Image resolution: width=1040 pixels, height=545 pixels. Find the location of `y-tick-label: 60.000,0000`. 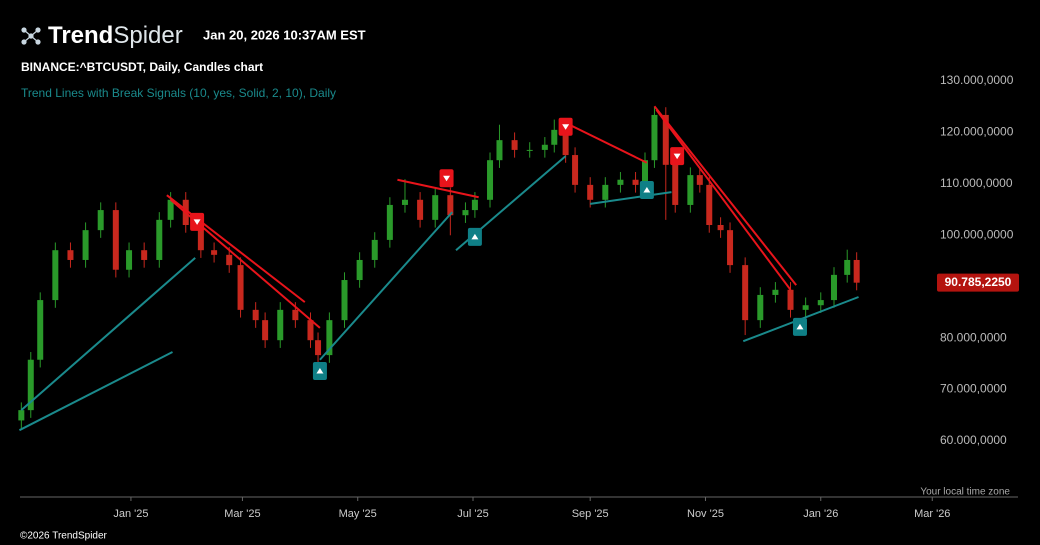

y-tick-label: 60.000,0000 is located at coordinates (973, 440).